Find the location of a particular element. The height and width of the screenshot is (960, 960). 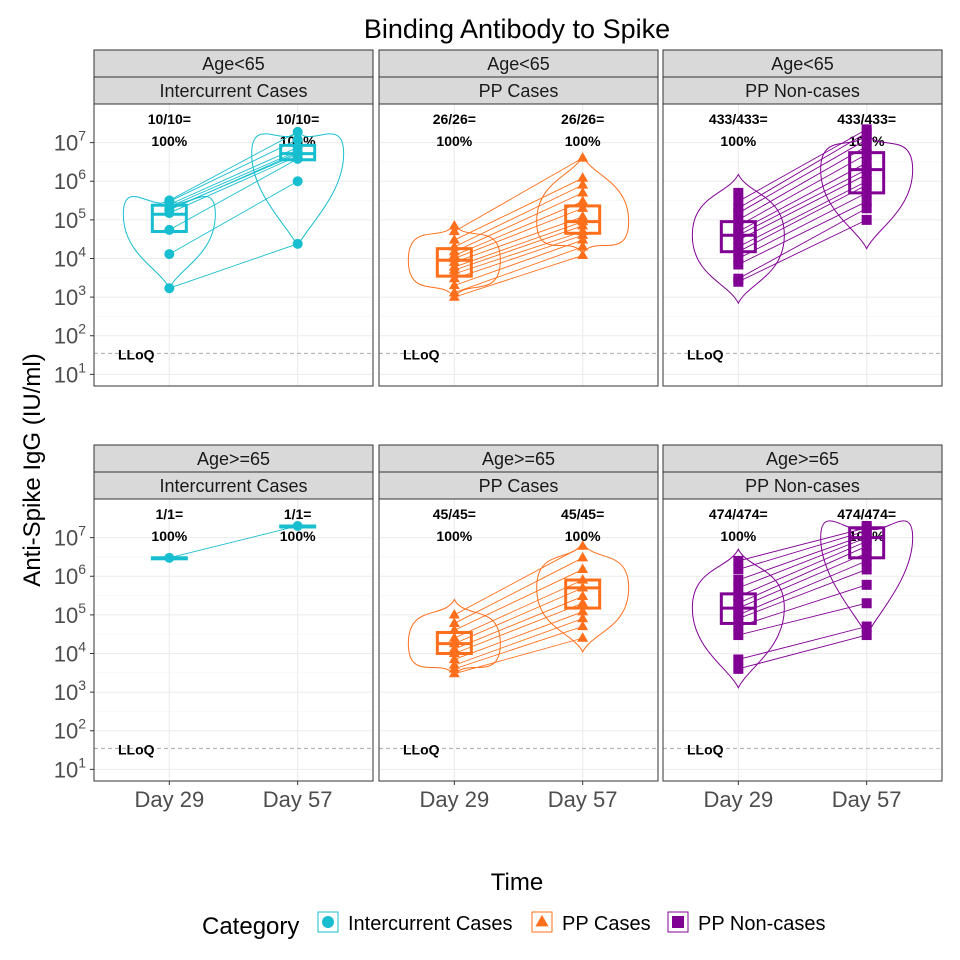

strip-age-label: Age<65 is located at coordinates (518, 64).